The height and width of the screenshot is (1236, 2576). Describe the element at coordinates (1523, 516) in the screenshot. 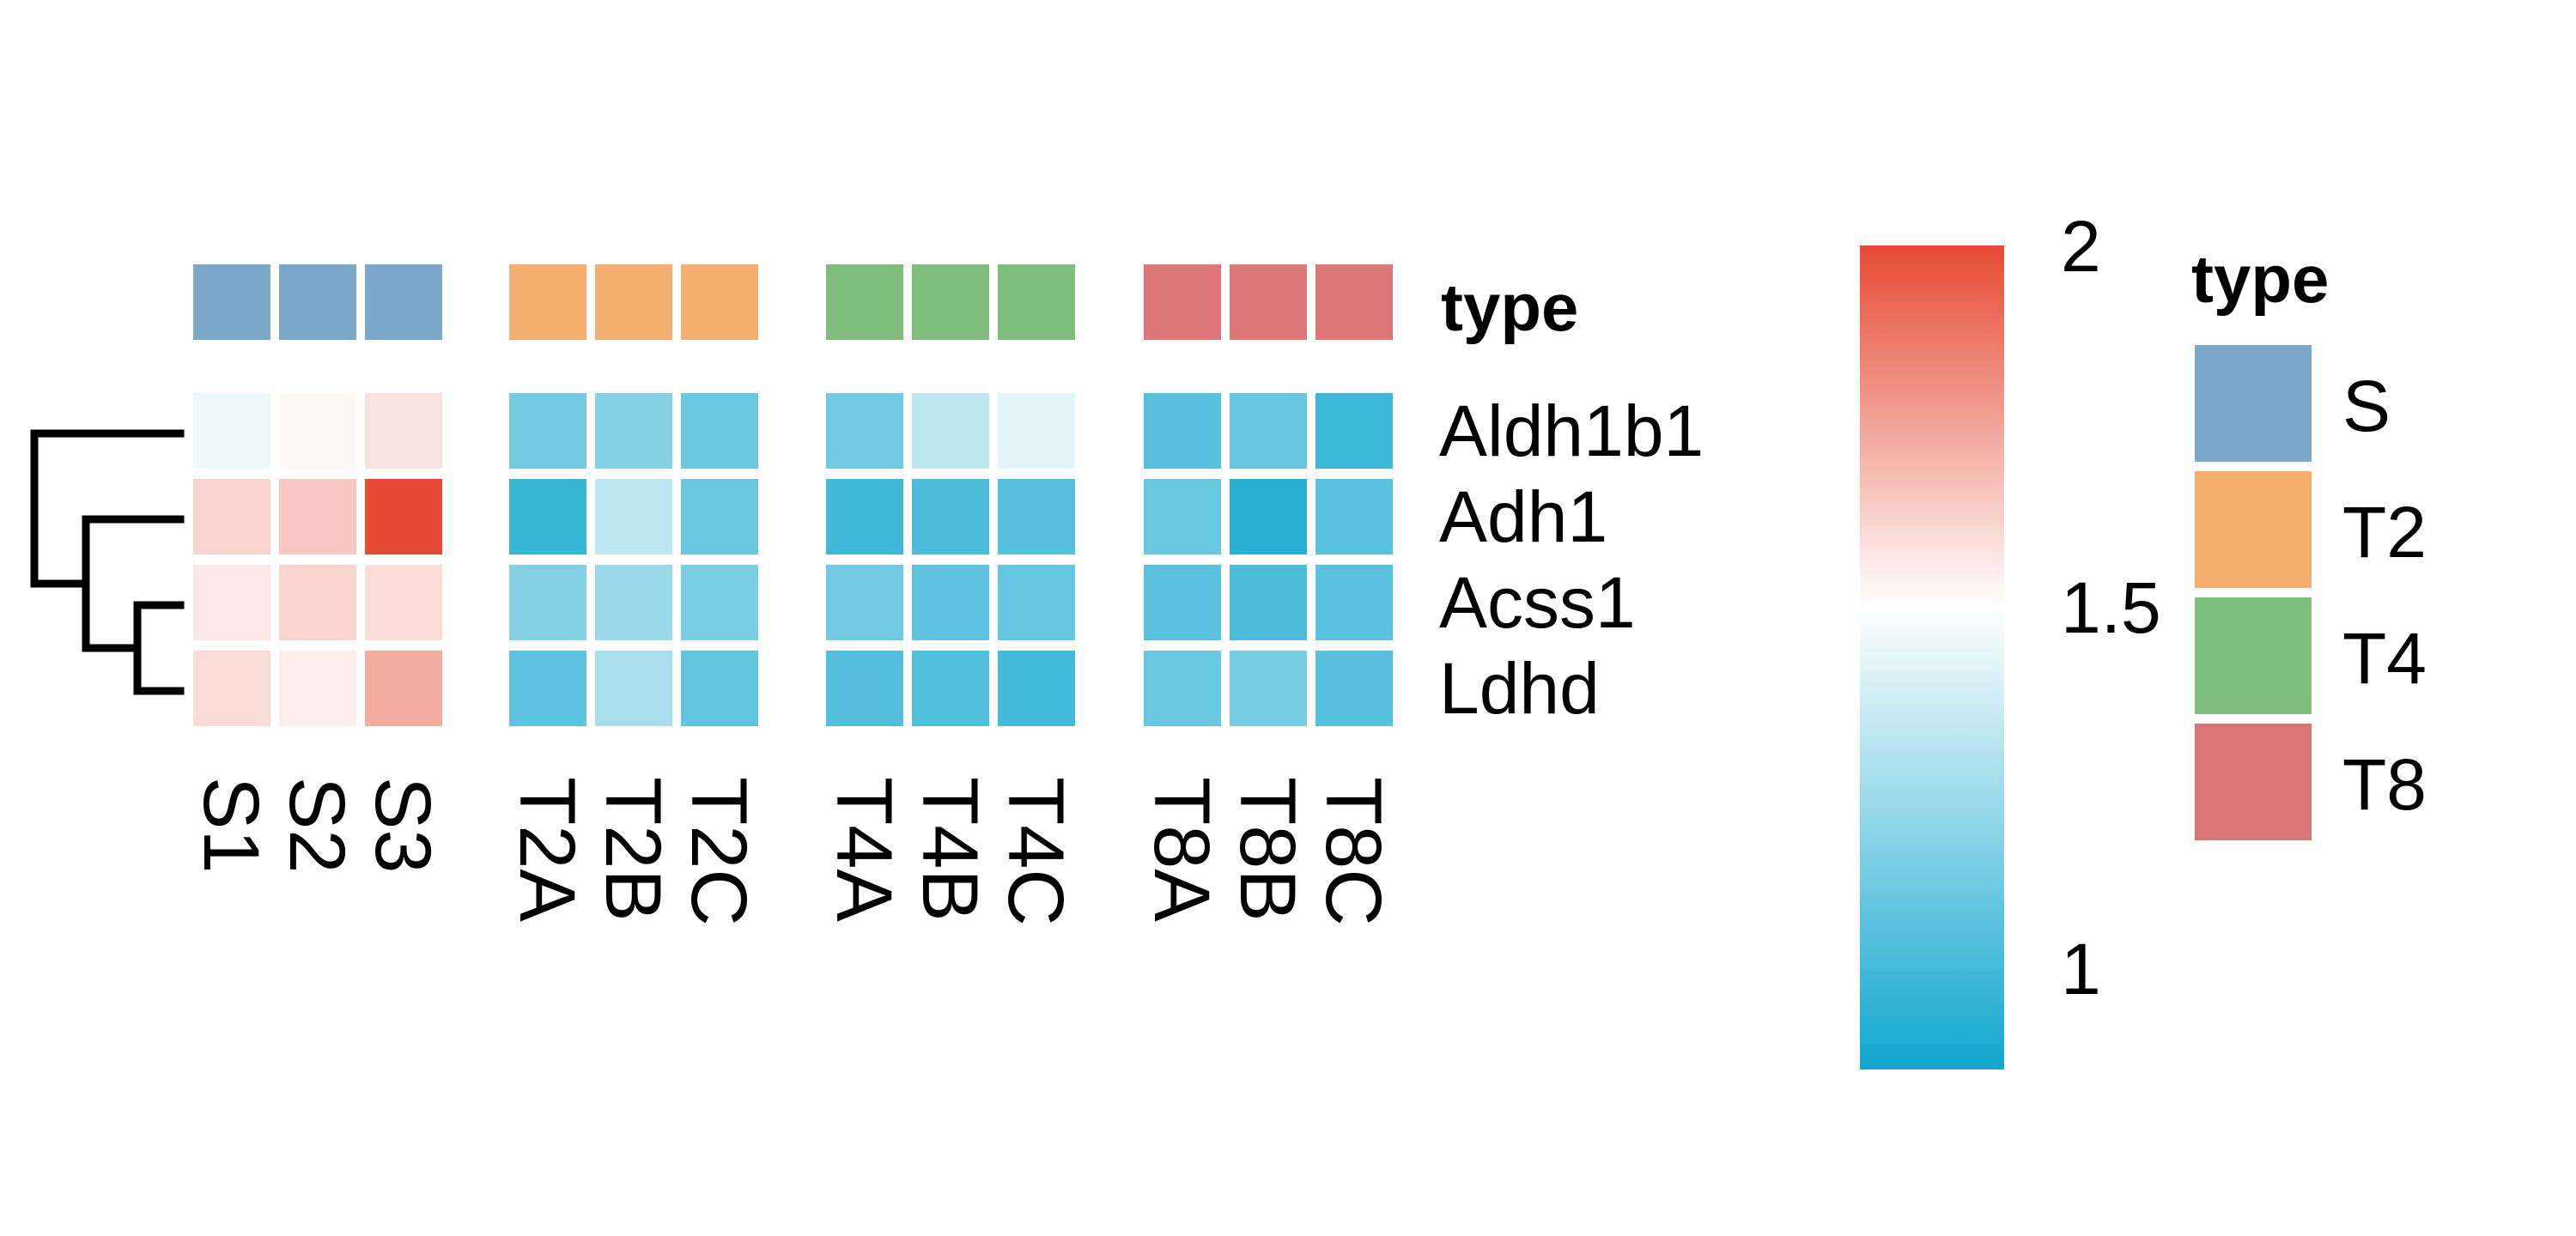

I see `row-label: Adh1` at that location.